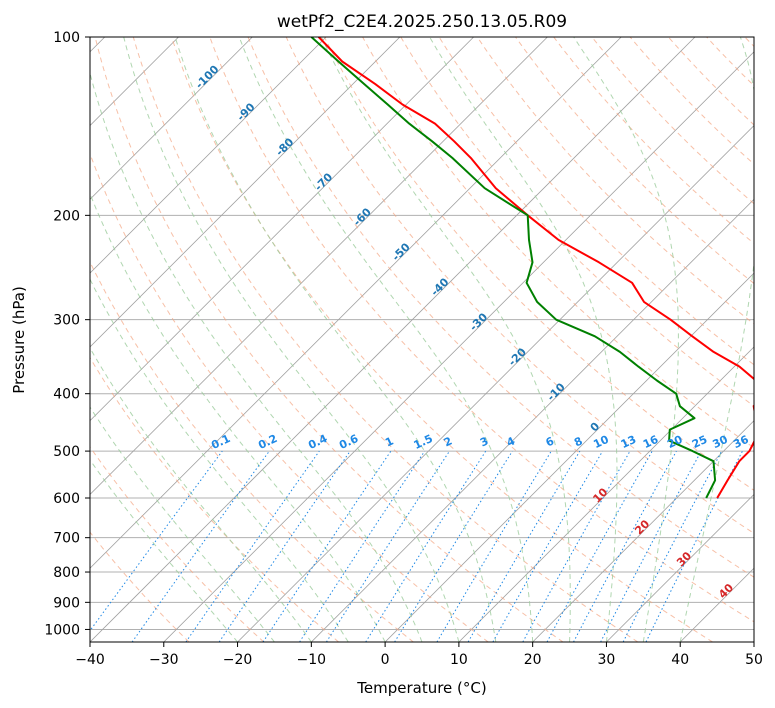  What do you see at coordinates (628, 442) in the screenshot?
I see `mixing-ratio-label: 13` at bounding box center [628, 442].